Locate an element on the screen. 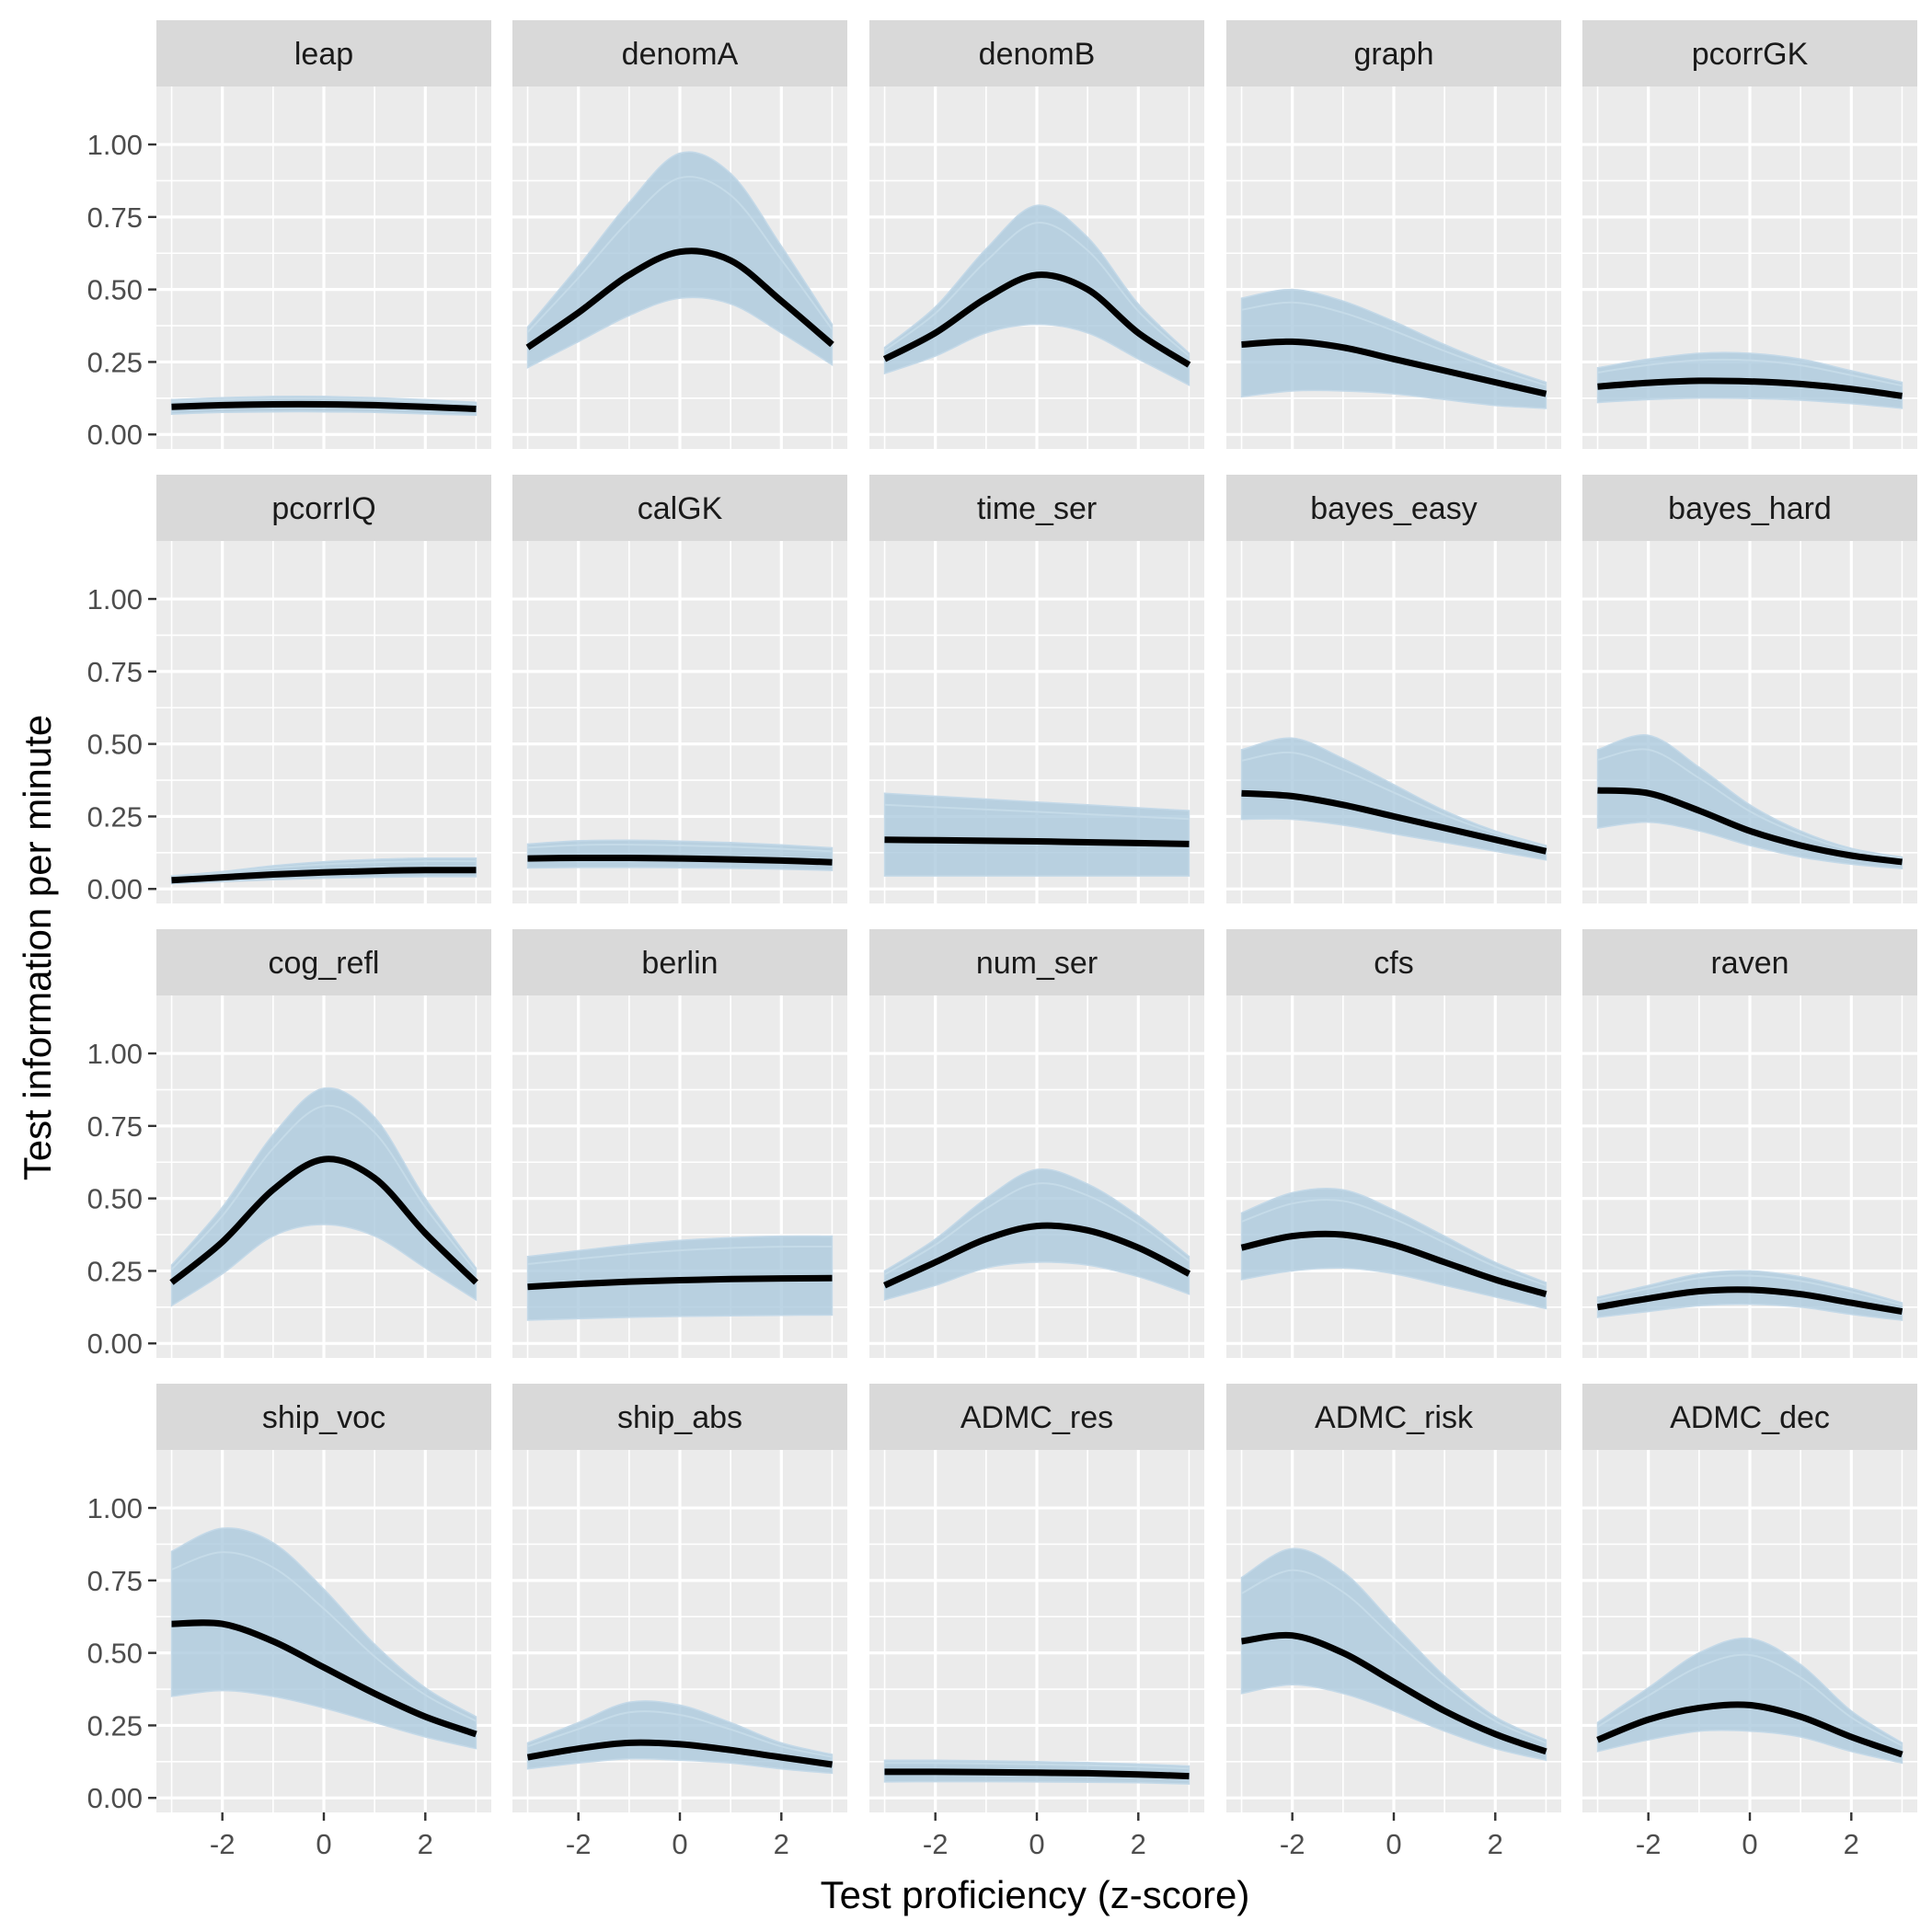  facet-panel-cog_refl: cog_refl 0.00 0.25 0.50 0.75 1.00 is located at coordinates (289, 1144).